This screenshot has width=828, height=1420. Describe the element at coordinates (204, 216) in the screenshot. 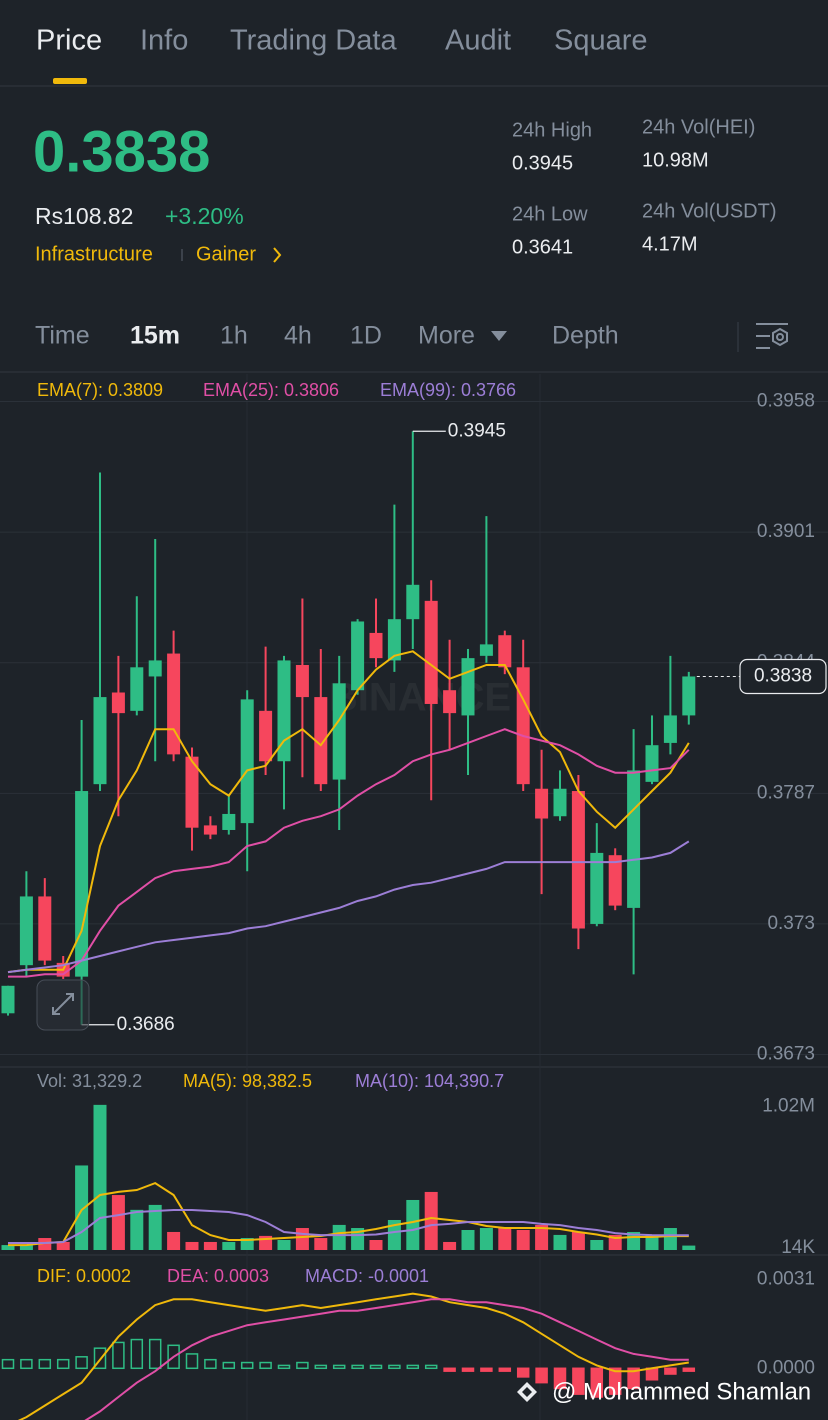

I see `change: +3.20%` at that location.